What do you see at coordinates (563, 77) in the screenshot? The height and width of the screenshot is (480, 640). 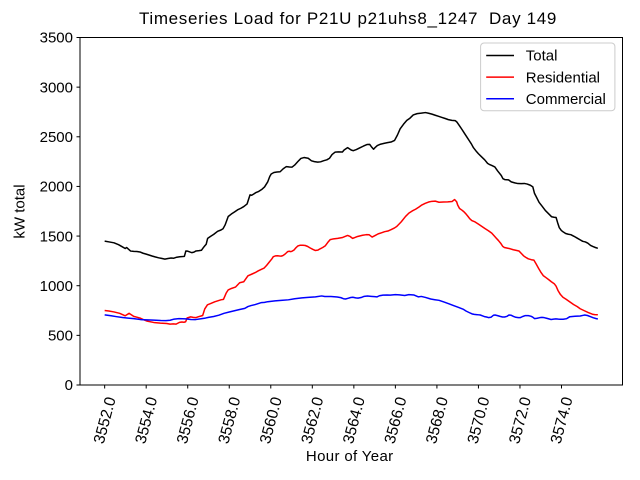 I see `svg-text: Residential` at bounding box center [563, 77].